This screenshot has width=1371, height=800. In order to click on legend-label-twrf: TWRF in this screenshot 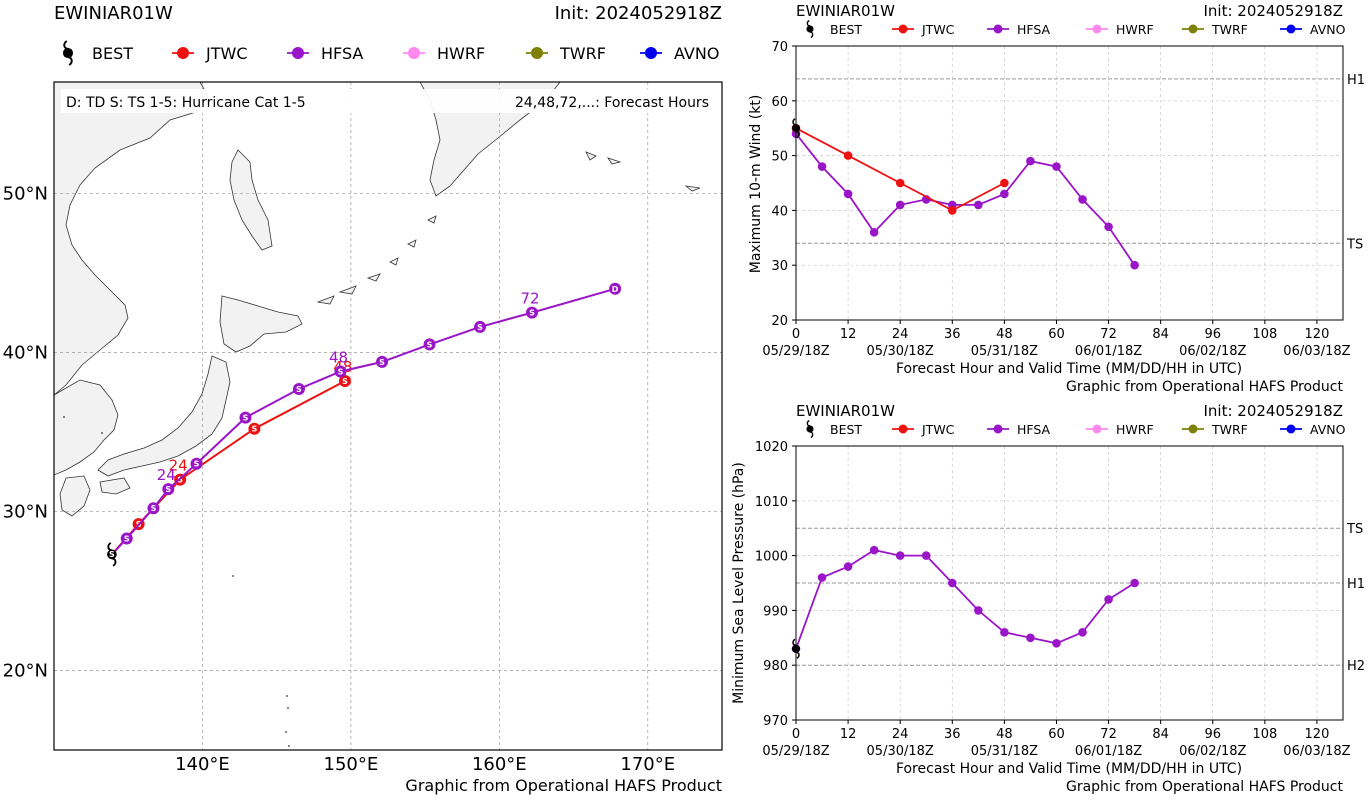, I will do `click(582, 53)`.